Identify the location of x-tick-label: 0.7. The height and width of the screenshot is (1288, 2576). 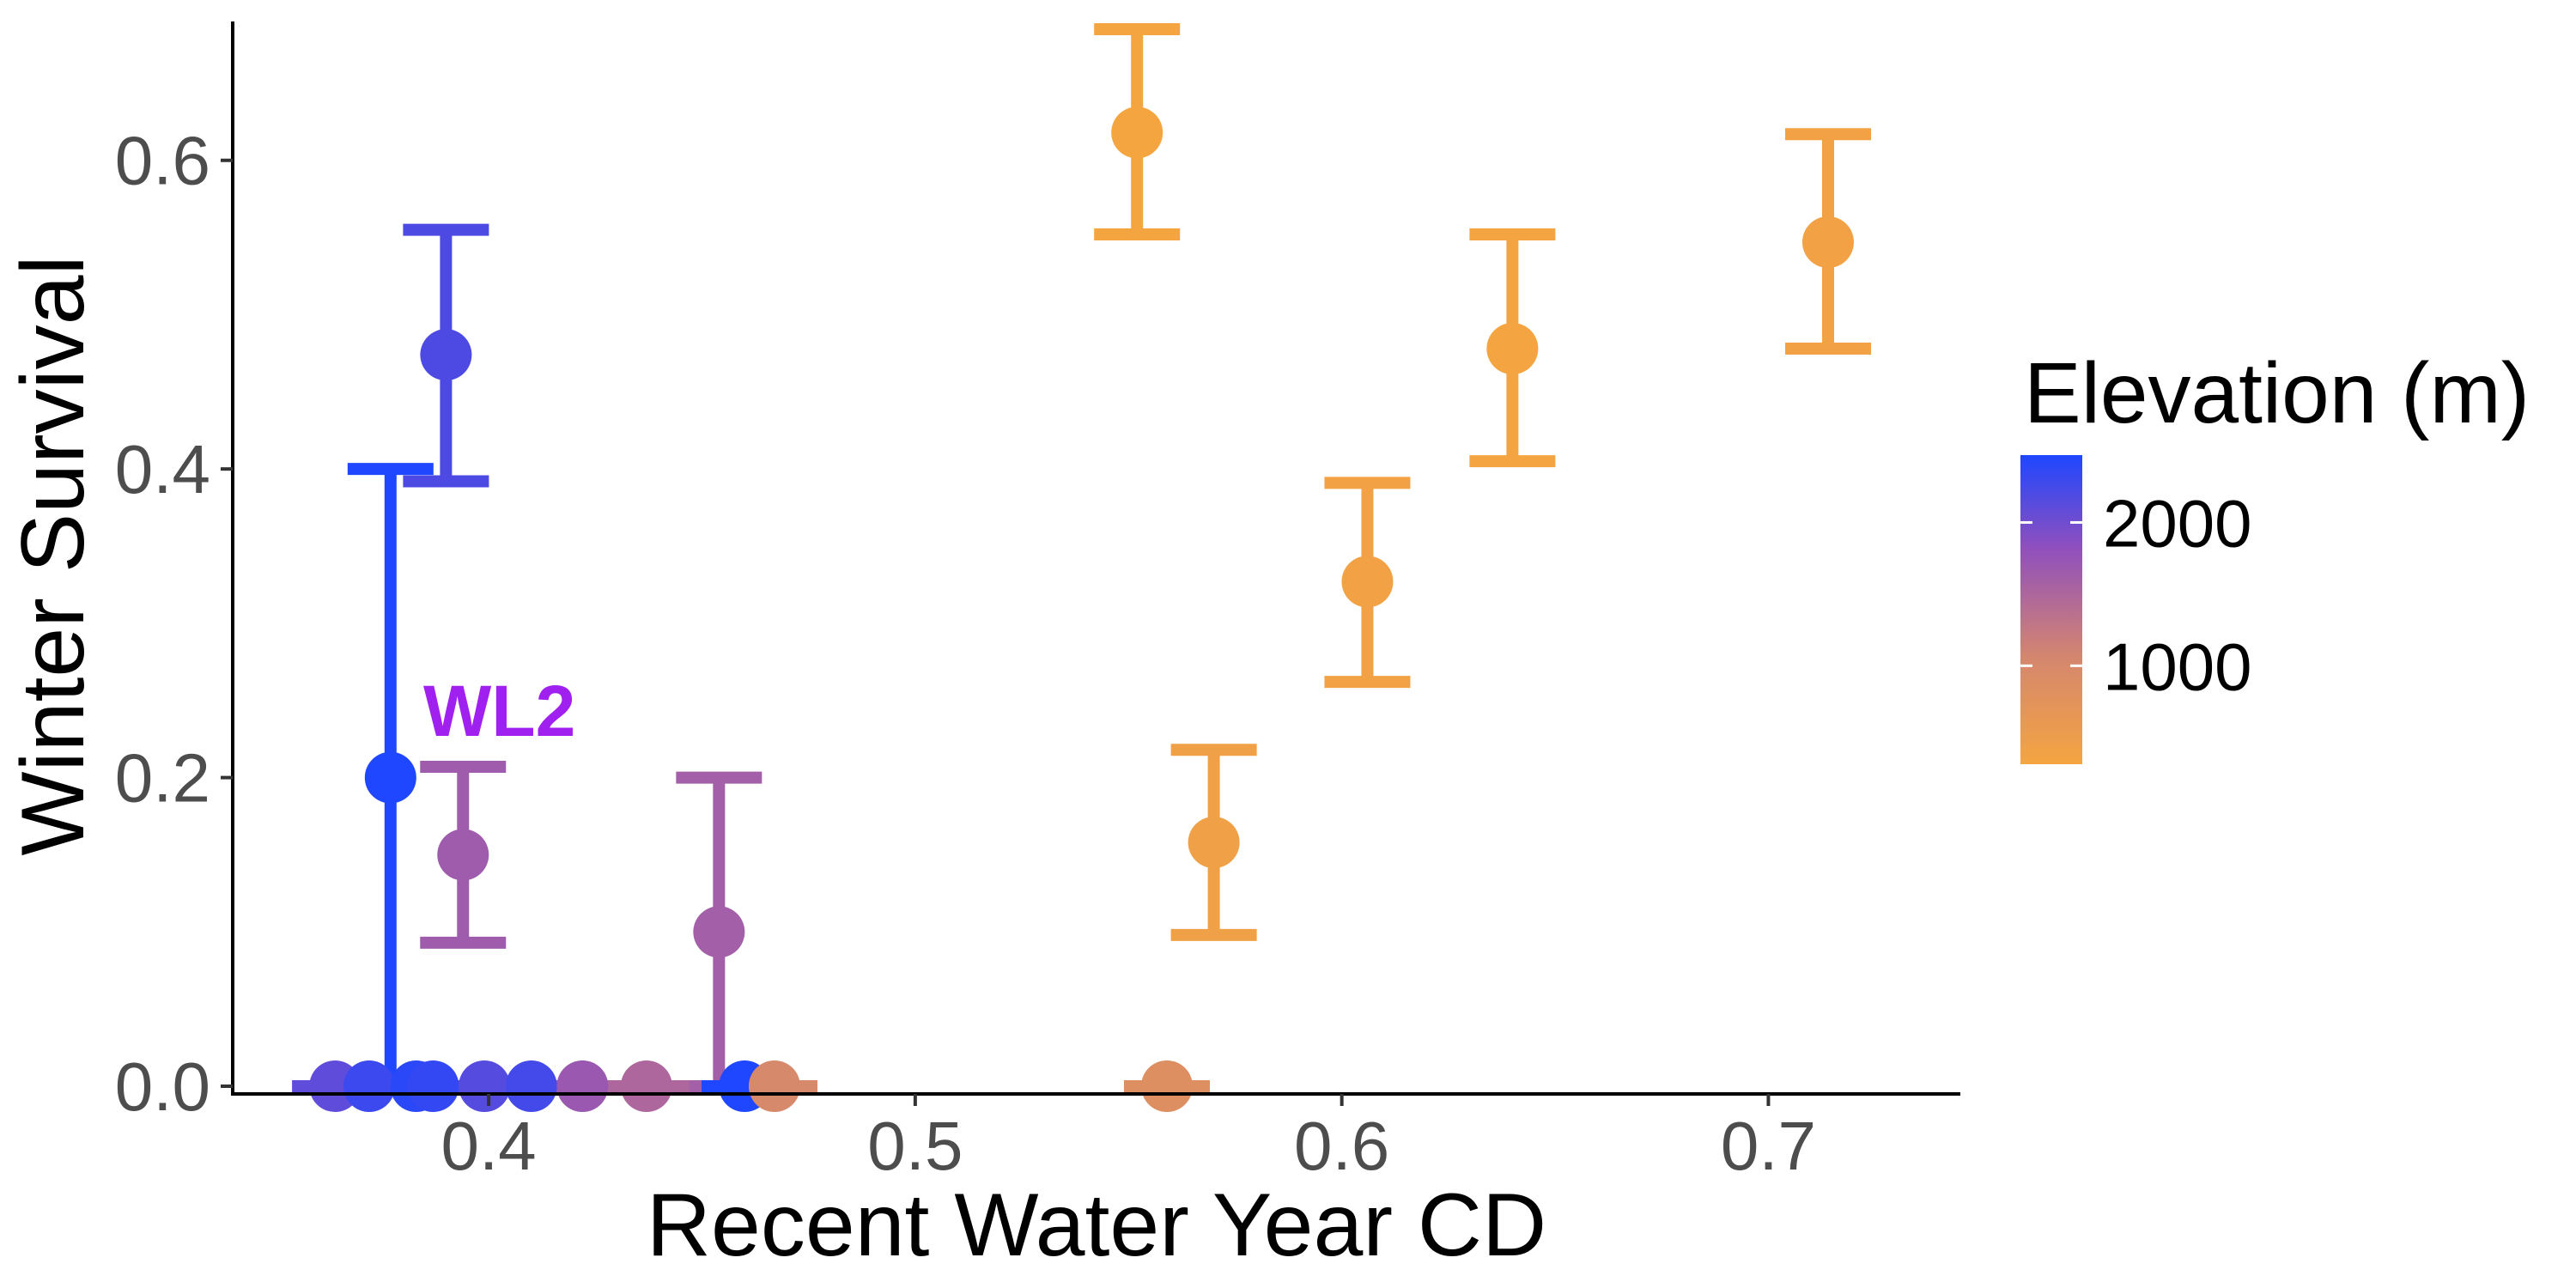
(1769, 1146).